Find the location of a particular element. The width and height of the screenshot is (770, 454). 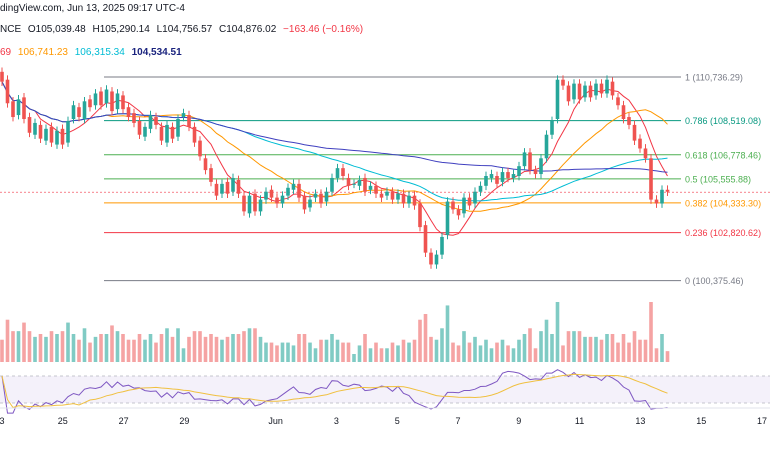

ohlc-low: L104,756.57 is located at coordinates (184, 29).